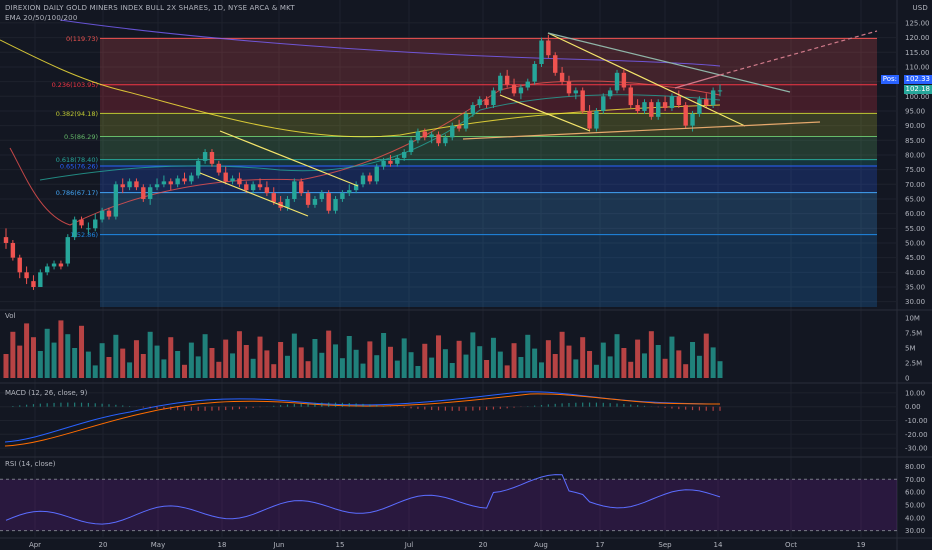 The width and height of the screenshot is (932, 550). What do you see at coordinates (915, 393) in the screenshot?
I see `macd-tick-label: 10.00` at bounding box center [915, 393].